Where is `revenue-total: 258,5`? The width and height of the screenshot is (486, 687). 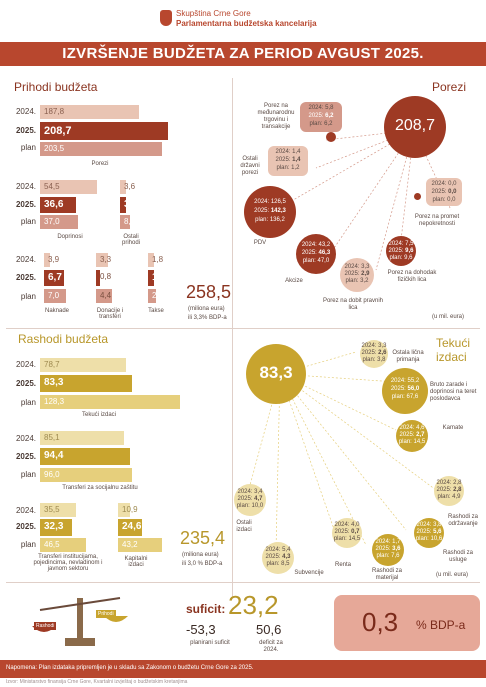 revenue-total: 258,5 is located at coordinates (209, 292).